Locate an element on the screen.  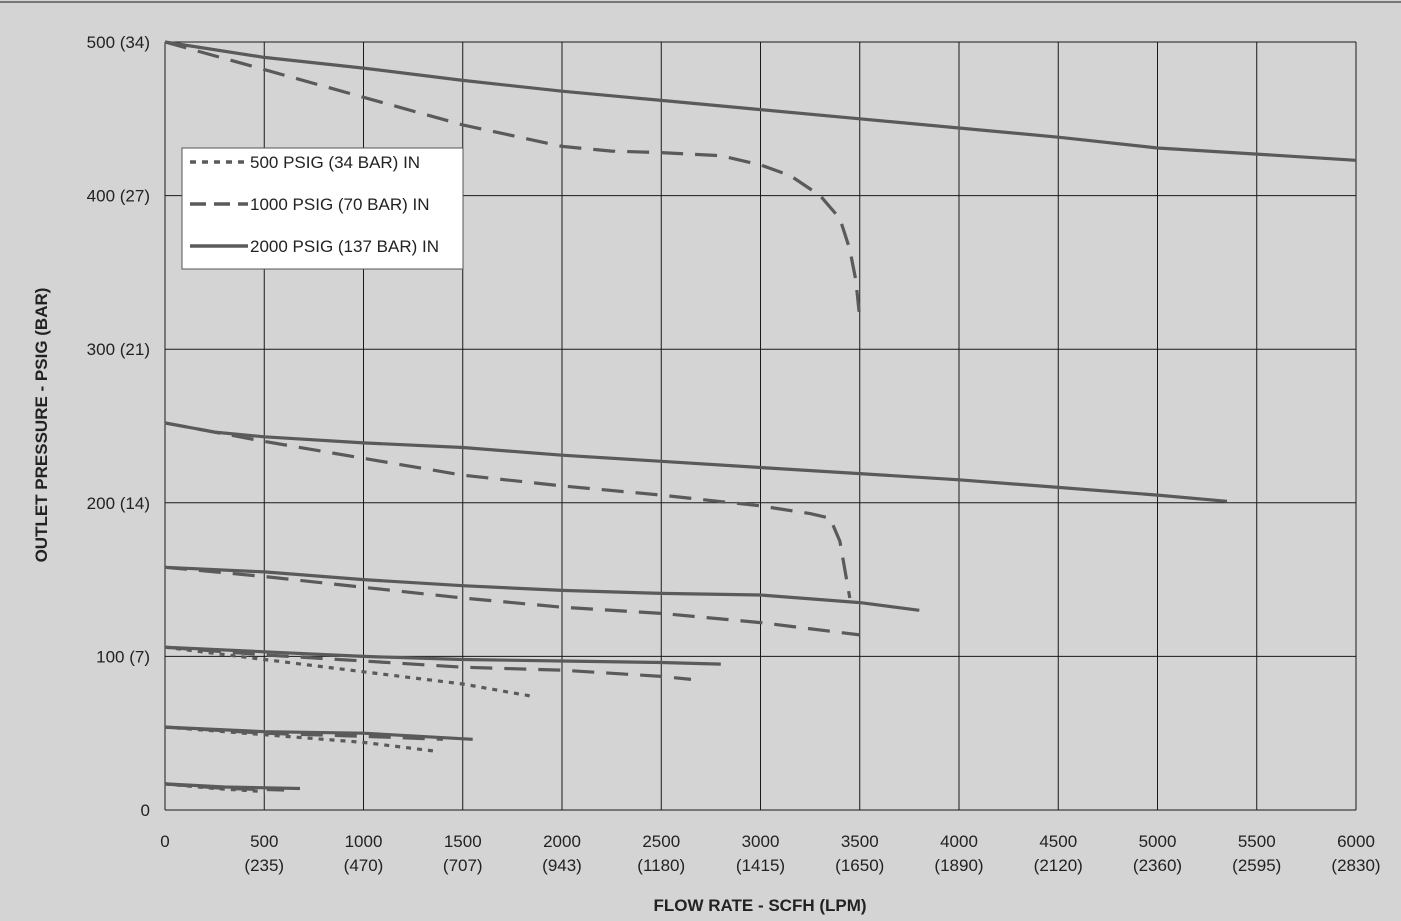
legend-box is located at coordinates (322, 208).